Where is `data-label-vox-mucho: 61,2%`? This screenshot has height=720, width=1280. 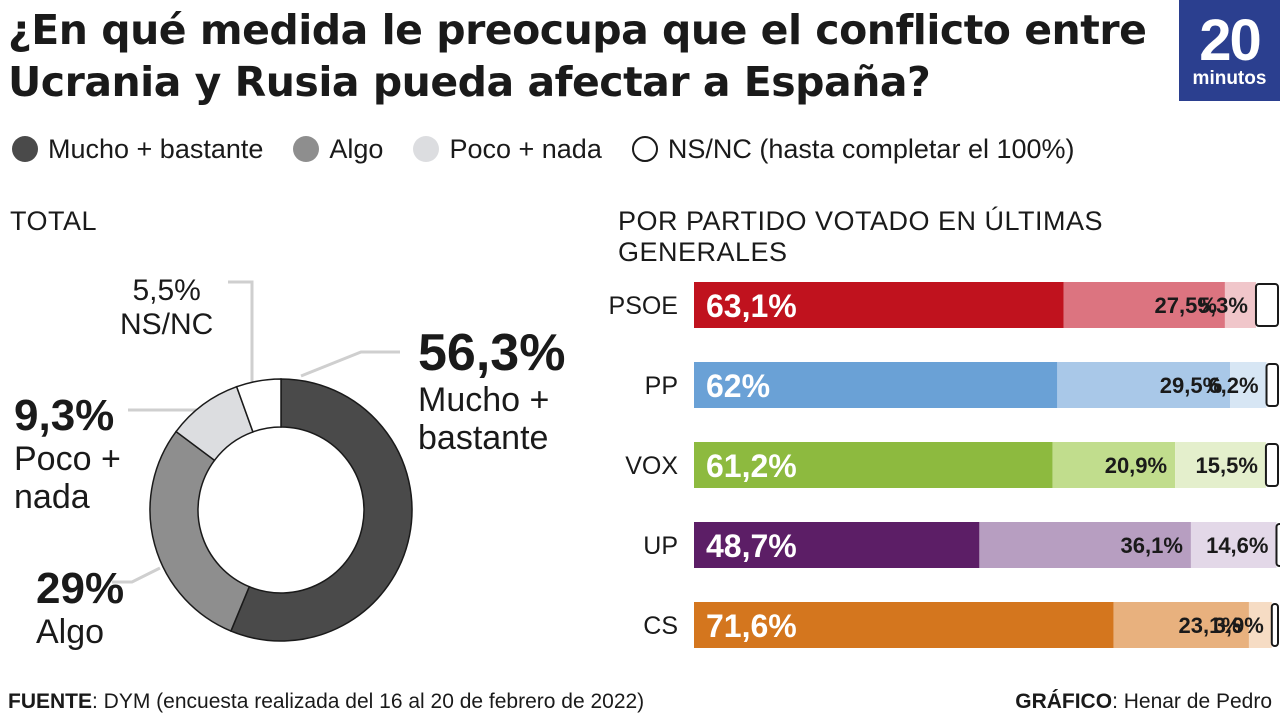 data-label-vox-mucho: 61,2% is located at coordinates (751, 466).